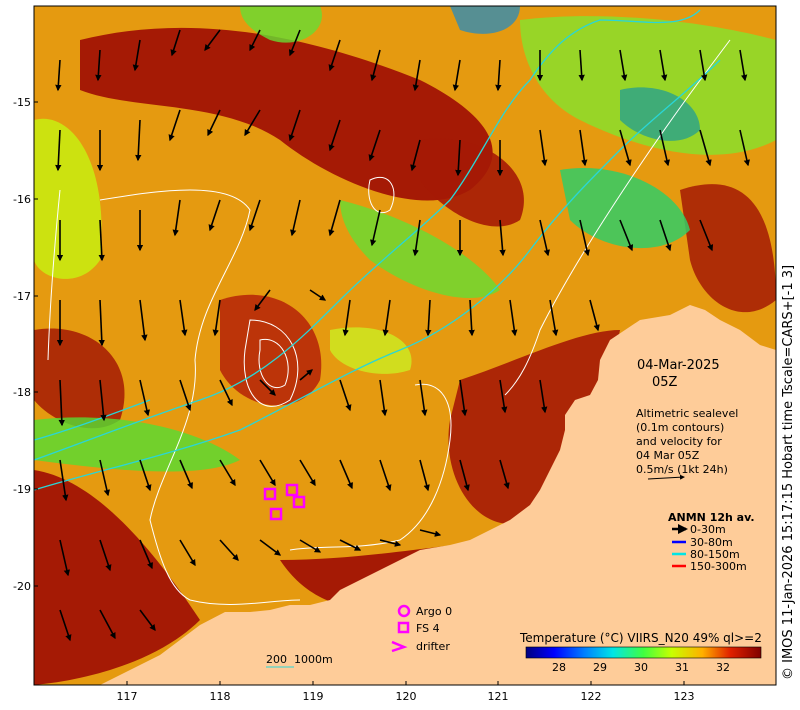  Describe the element at coordinates (682, 667) in the screenshot. I see `svg-text: 31` at that location.